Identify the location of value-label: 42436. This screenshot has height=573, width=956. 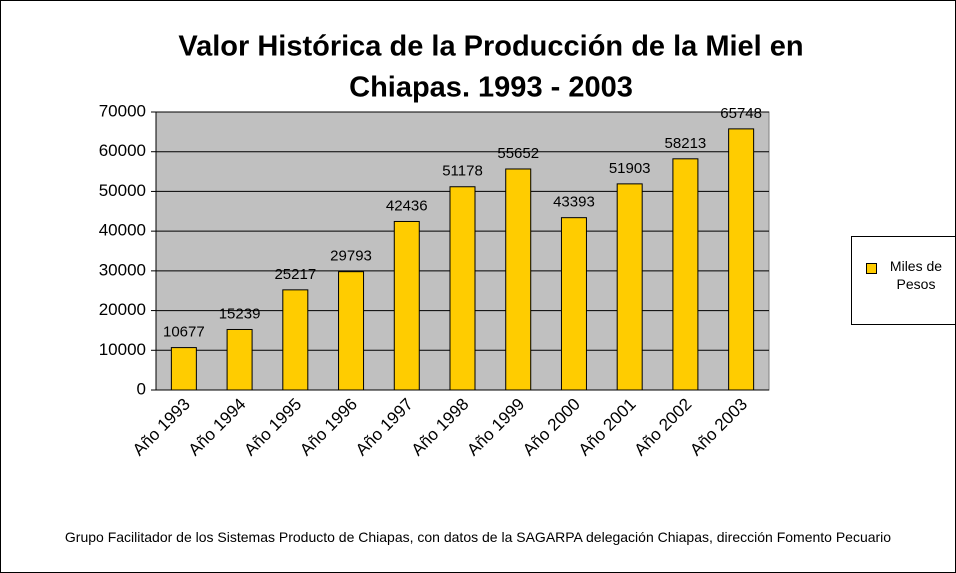
(407, 205).